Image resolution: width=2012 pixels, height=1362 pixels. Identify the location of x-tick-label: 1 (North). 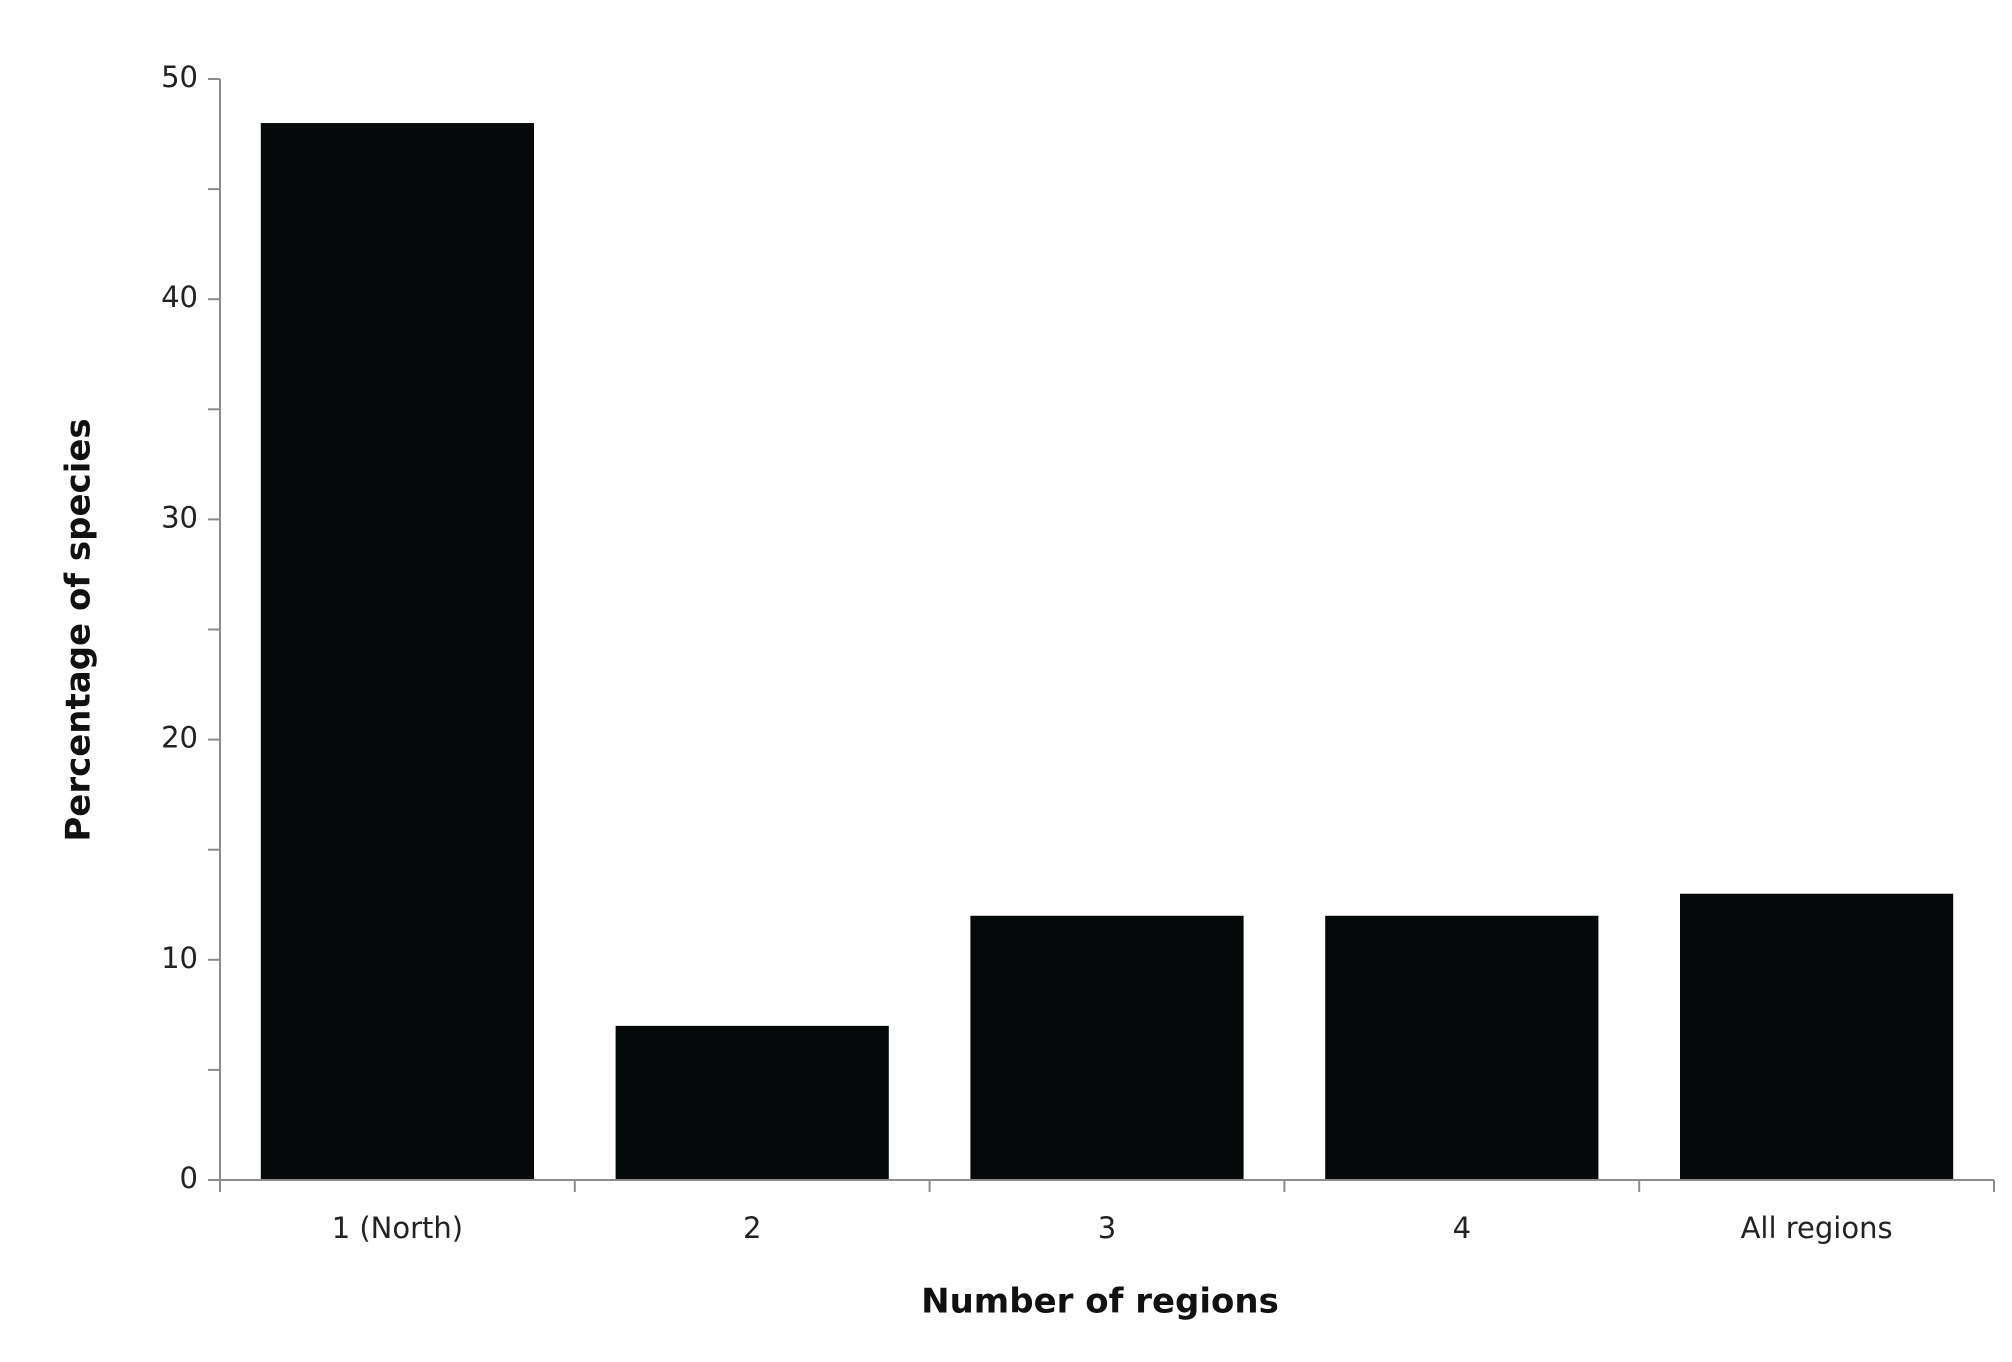
(397, 1228).